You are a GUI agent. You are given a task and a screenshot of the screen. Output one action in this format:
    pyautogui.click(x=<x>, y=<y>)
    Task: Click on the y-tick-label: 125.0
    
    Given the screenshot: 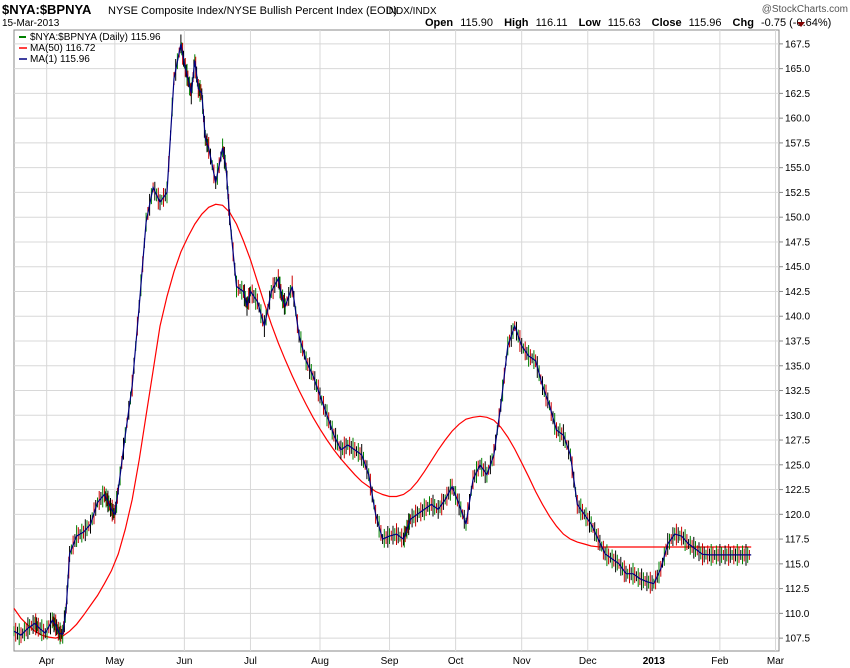 What is the action you would take?
    pyautogui.click(x=797, y=465)
    